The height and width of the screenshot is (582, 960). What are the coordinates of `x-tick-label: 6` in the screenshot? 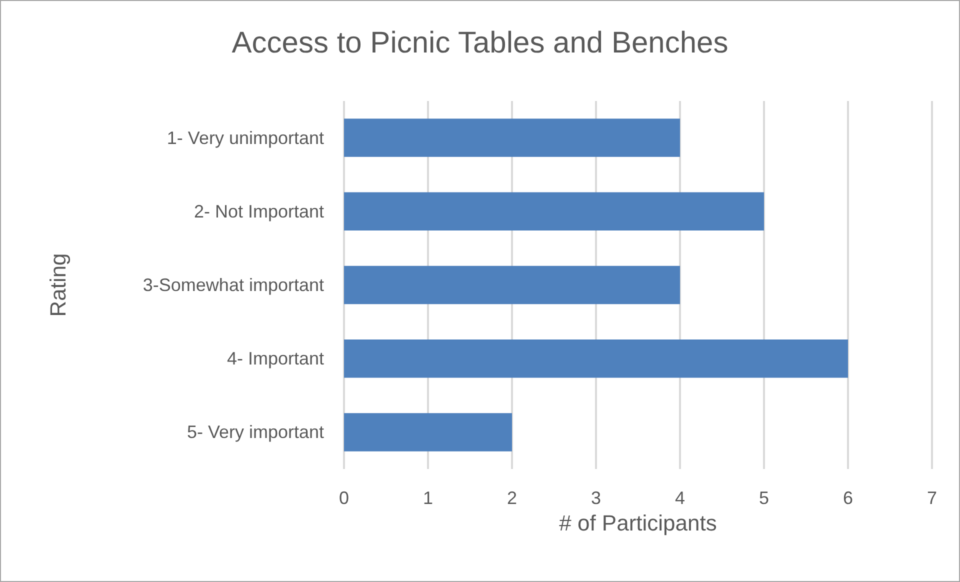 It's located at (848, 498).